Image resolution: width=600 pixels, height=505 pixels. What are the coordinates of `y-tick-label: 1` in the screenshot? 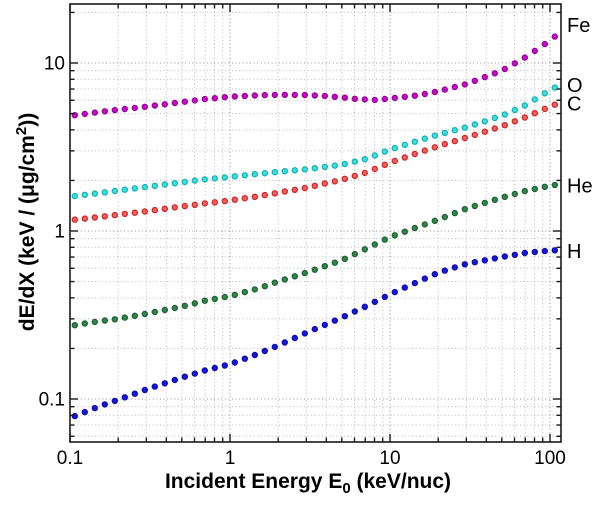 It's located at (59, 232).